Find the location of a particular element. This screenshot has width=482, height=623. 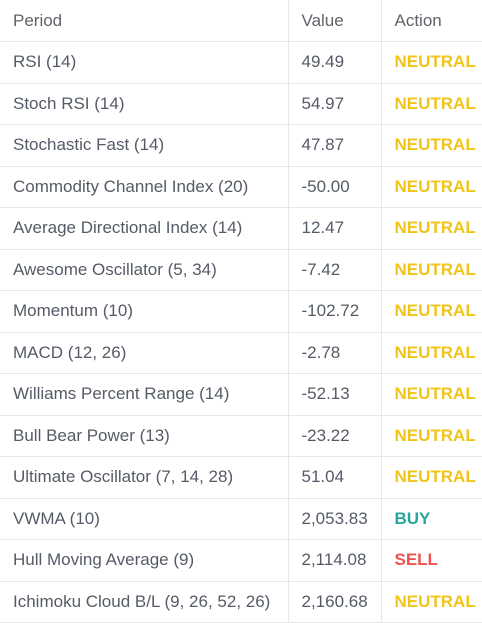

indicator-value: 2,114.08 is located at coordinates (335, 560).